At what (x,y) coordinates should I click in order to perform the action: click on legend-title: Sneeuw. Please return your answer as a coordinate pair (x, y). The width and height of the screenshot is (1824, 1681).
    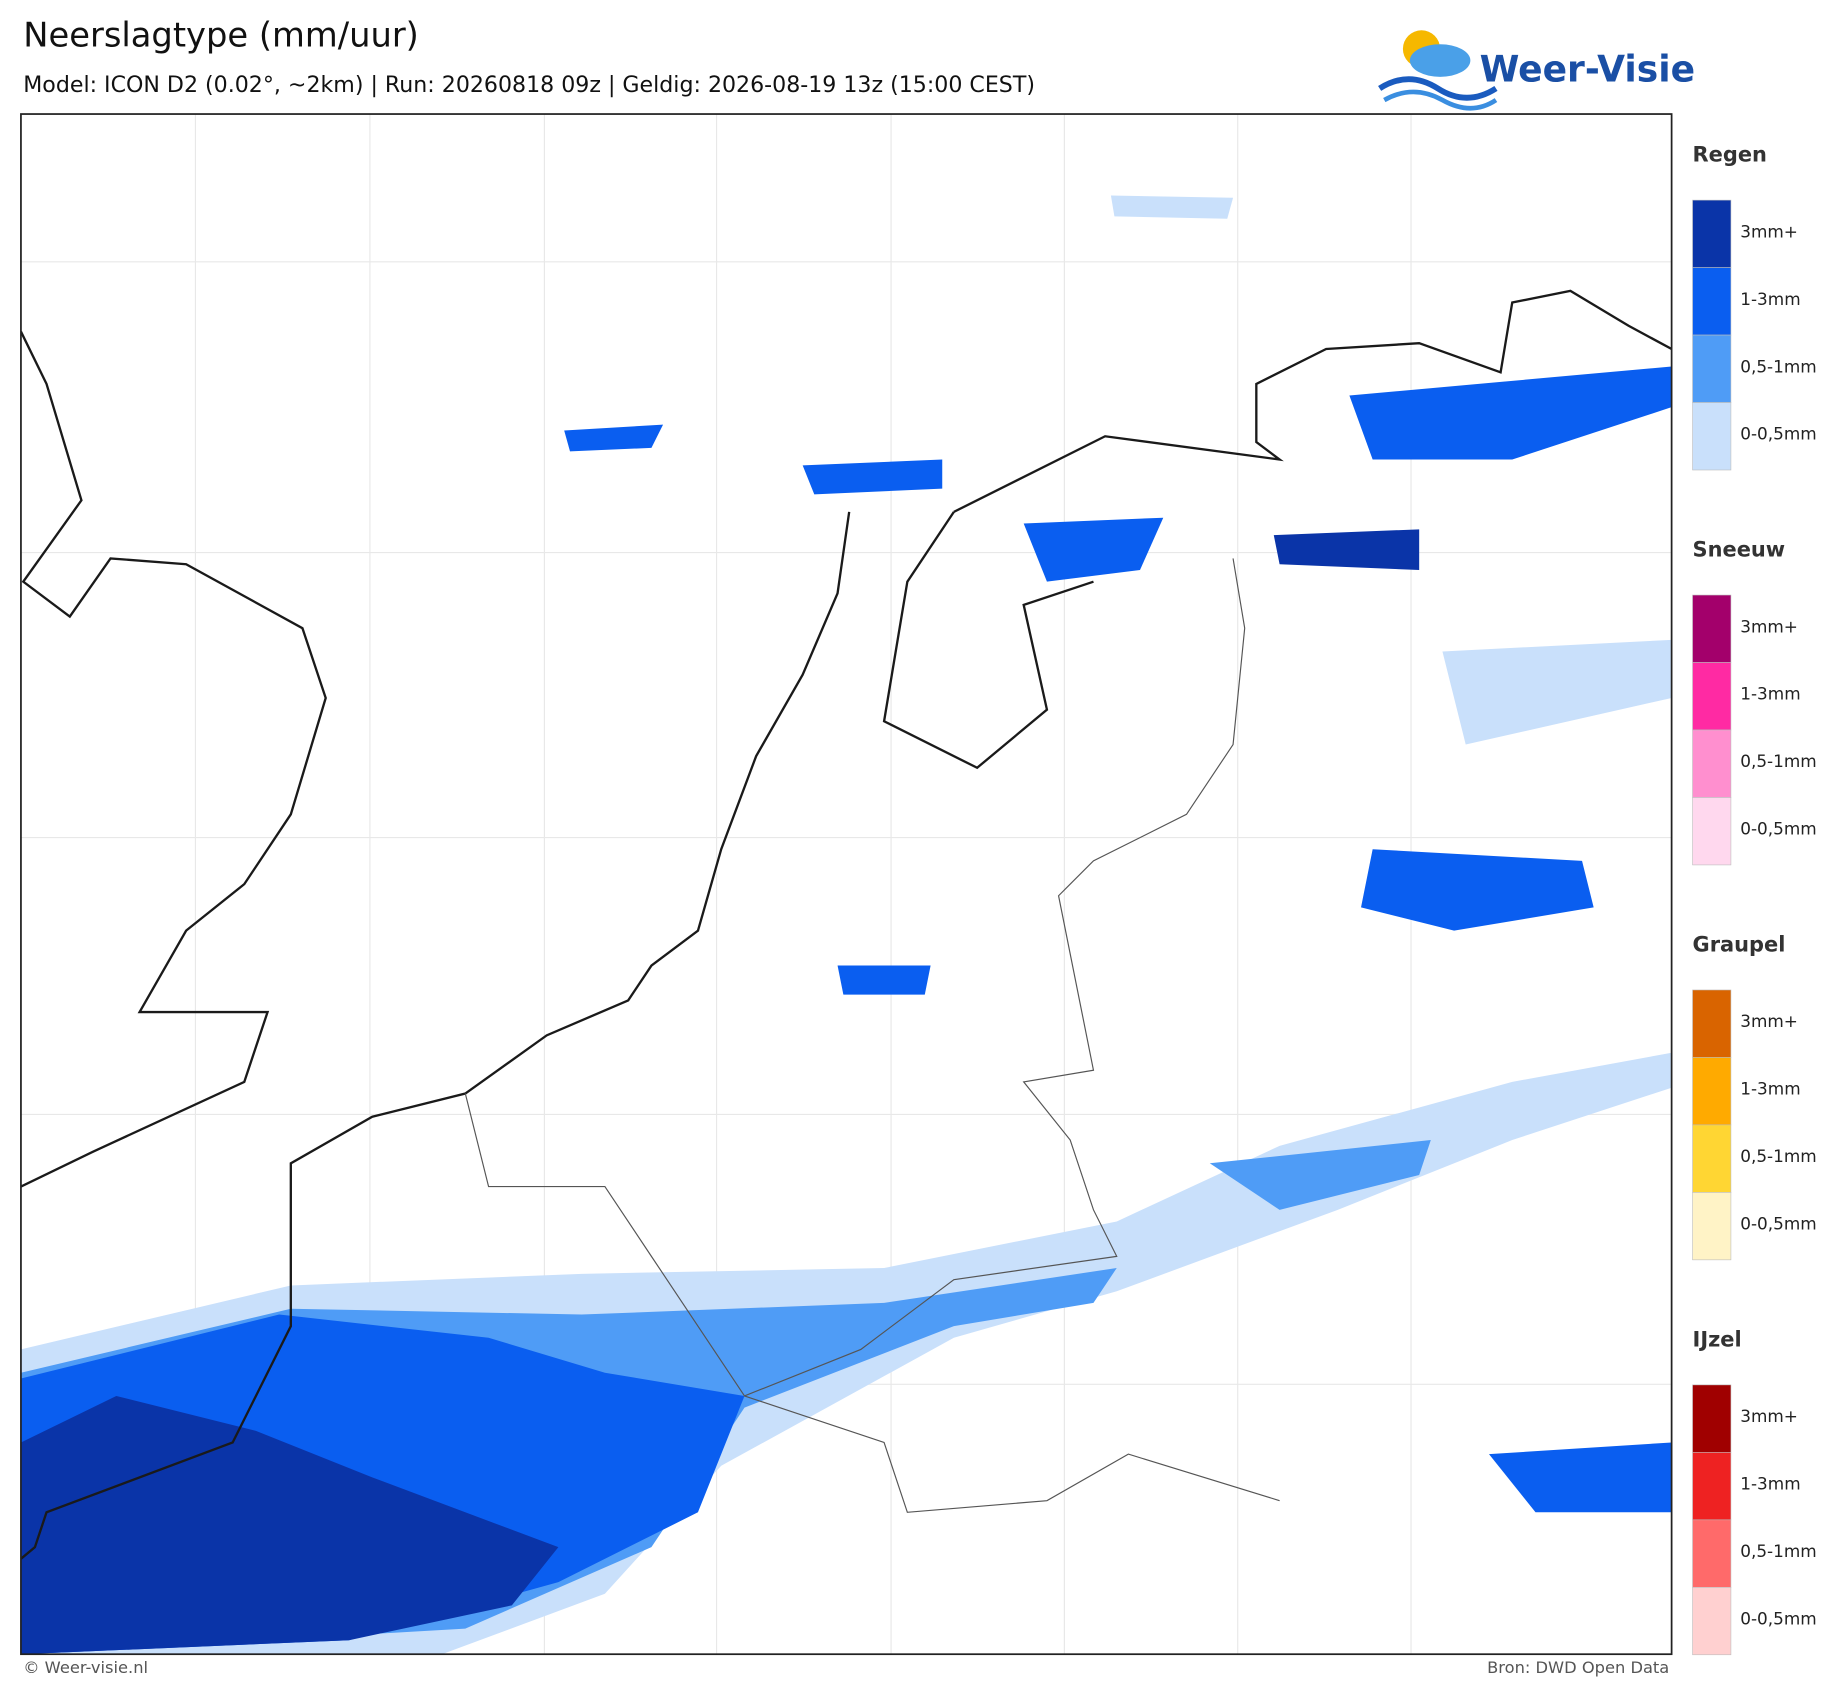
    Looking at the image, I should click on (1739, 550).